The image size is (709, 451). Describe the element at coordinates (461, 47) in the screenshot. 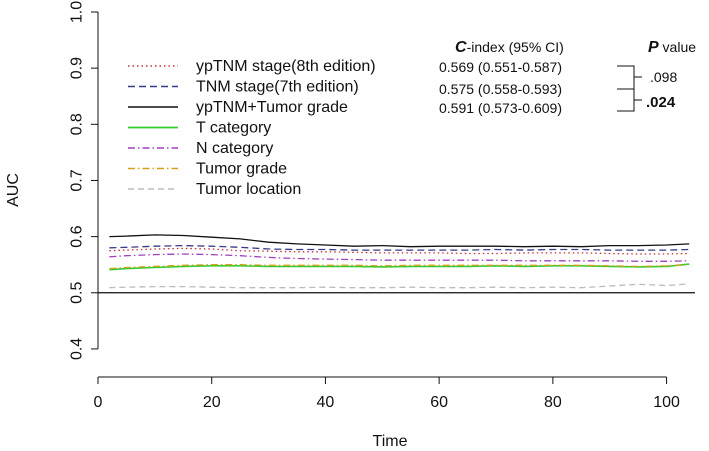

I see `c-index-header-letter: C` at that location.